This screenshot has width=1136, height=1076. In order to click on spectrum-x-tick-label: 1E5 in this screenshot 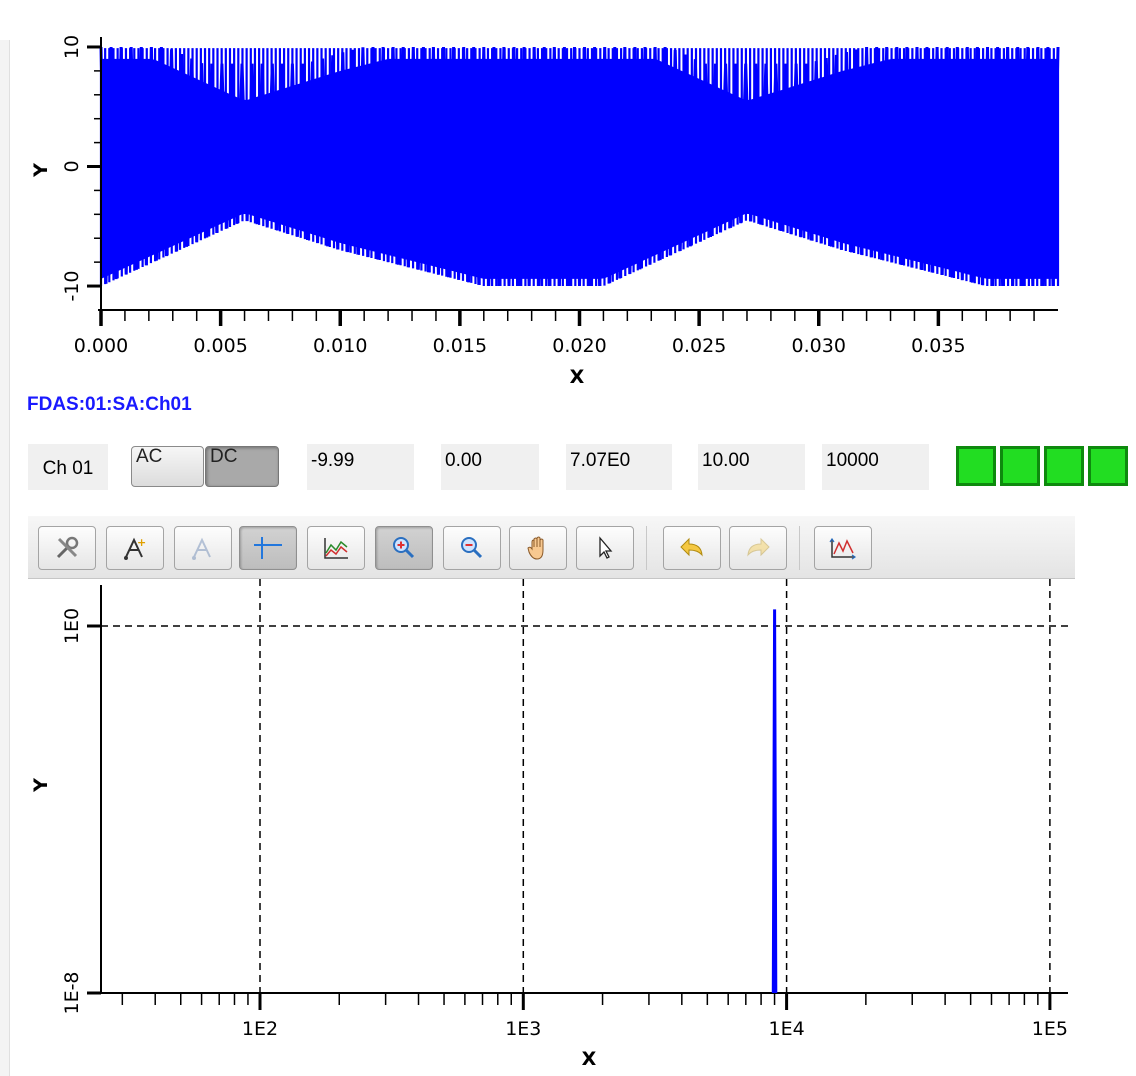, I will do `click(1050, 1029)`.